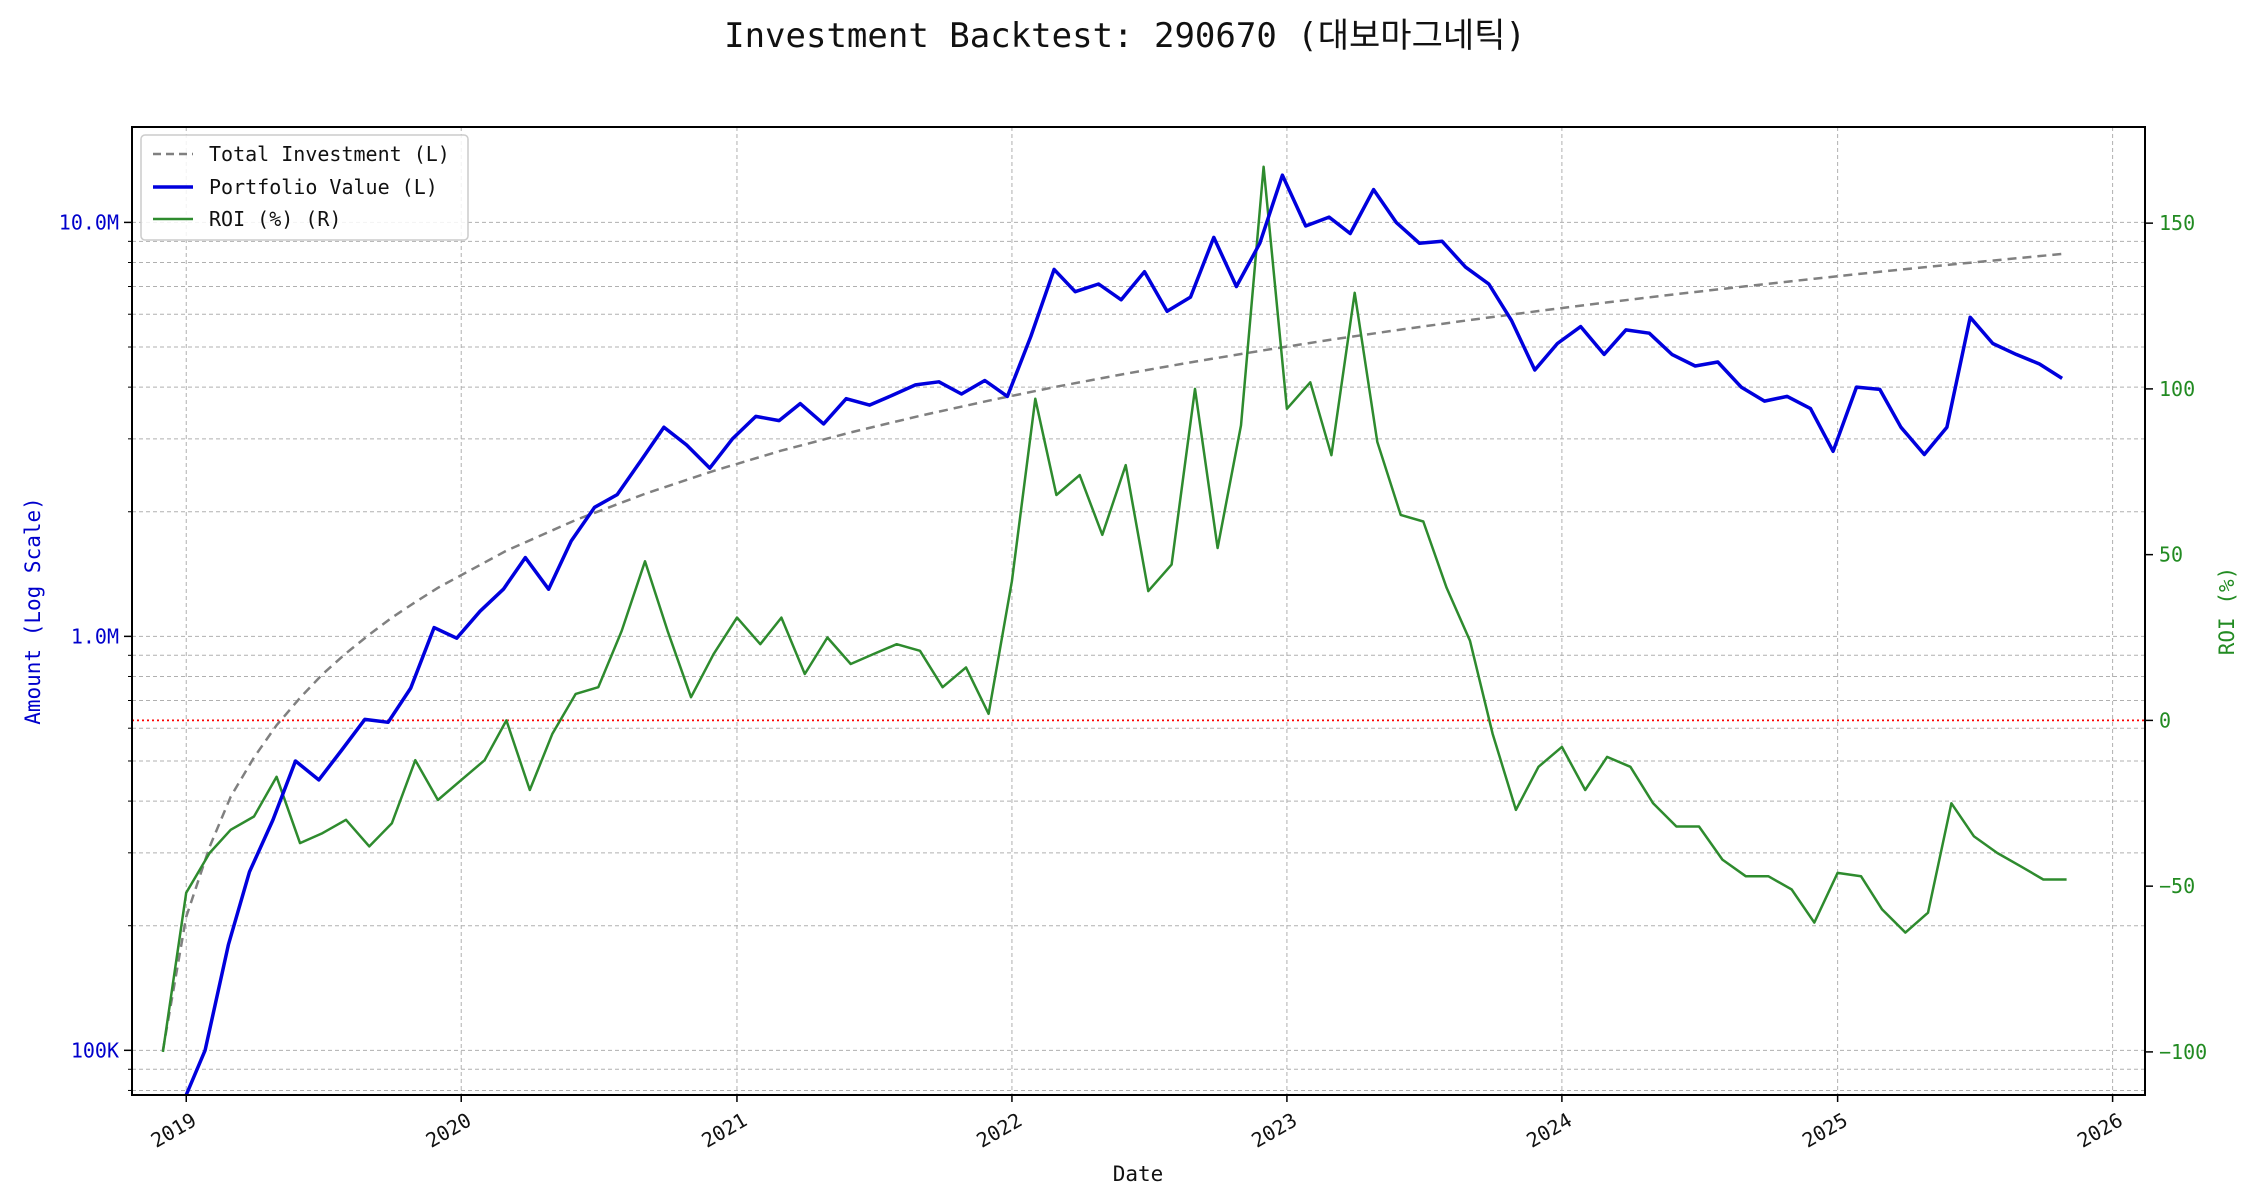  What do you see at coordinates (95, 650) in the screenshot?
I see `left-y-axis-ticks: 100K 1.0M 10.0M` at bounding box center [95, 650].